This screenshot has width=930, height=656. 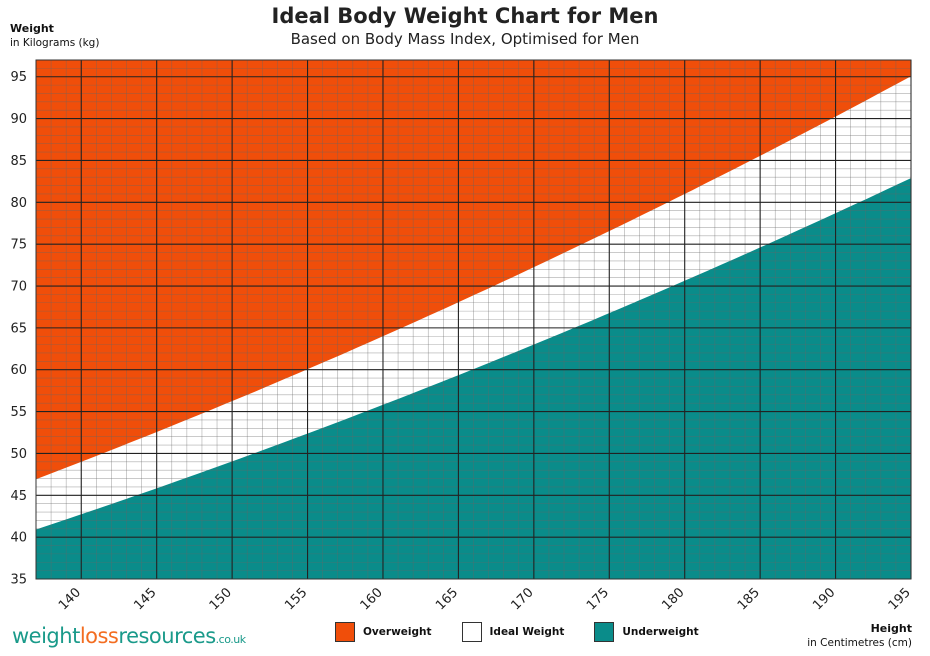 What do you see at coordinates (397, 632) in the screenshot?
I see `legend-label-overweight: Overweight` at bounding box center [397, 632].